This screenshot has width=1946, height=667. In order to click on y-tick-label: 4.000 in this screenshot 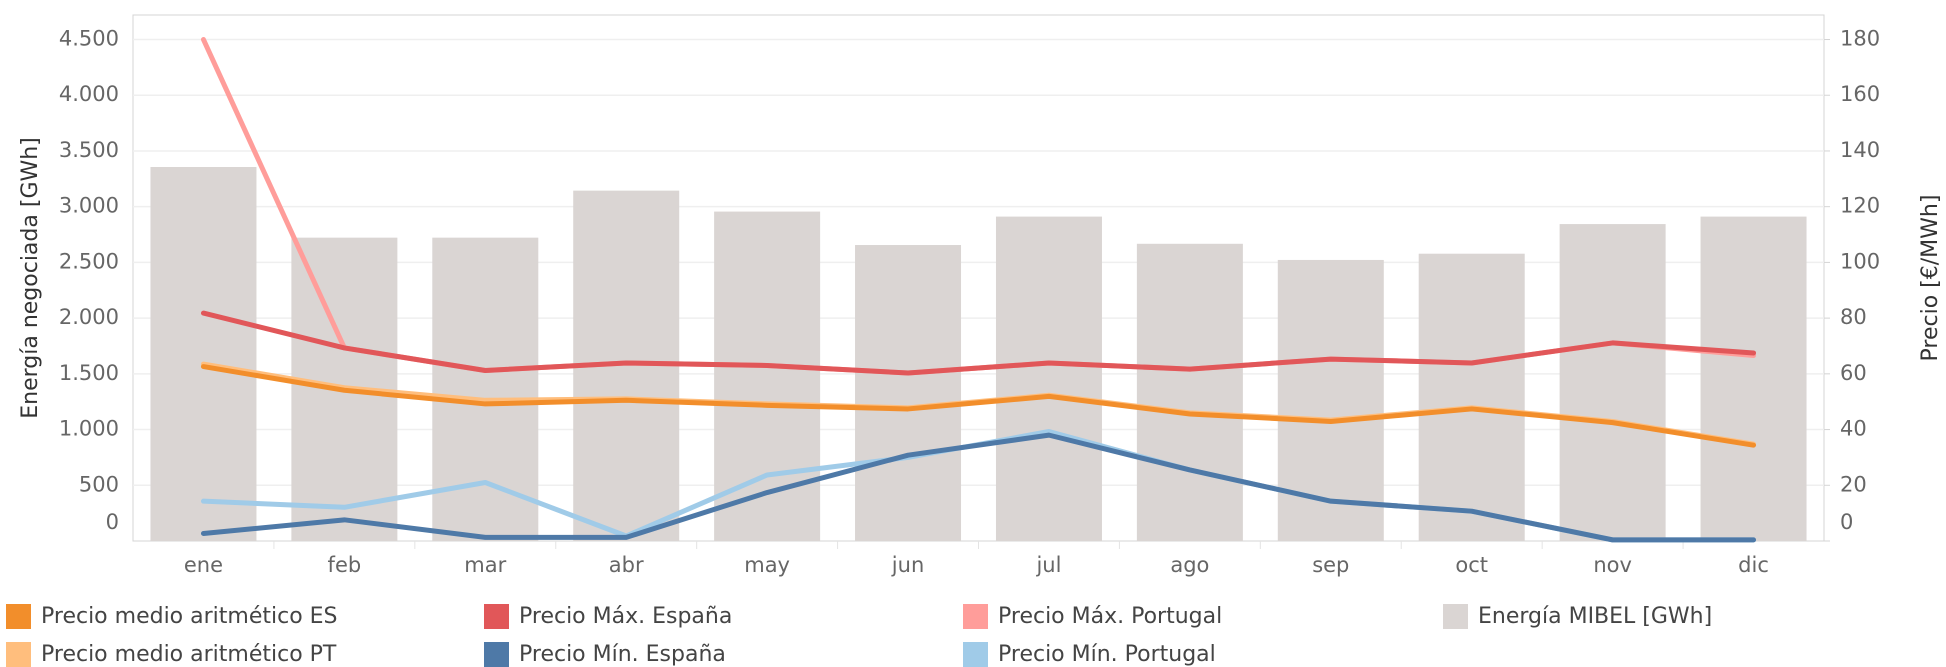, I will do `click(89, 94)`.